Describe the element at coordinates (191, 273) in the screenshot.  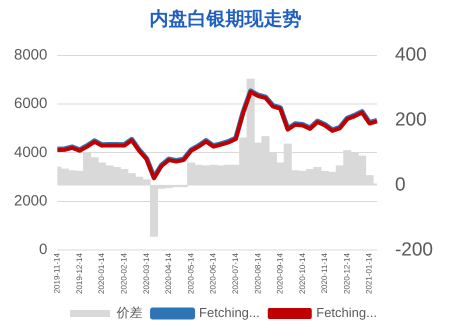
I see `x-tick-label: 2020-05-14` at that location.